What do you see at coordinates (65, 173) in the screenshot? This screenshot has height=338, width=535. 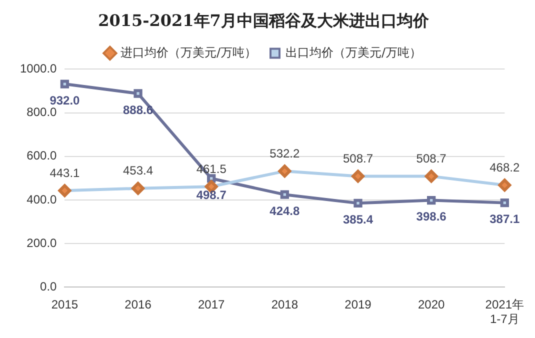 I see `data-label: 443.1` at bounding box center [65, 173].